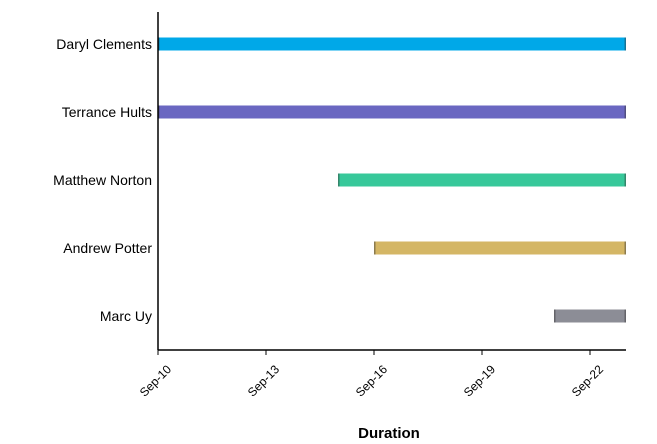 This screenshot has height=444, width=657. I want to click on bar-marc-uy, so click(590, 316).